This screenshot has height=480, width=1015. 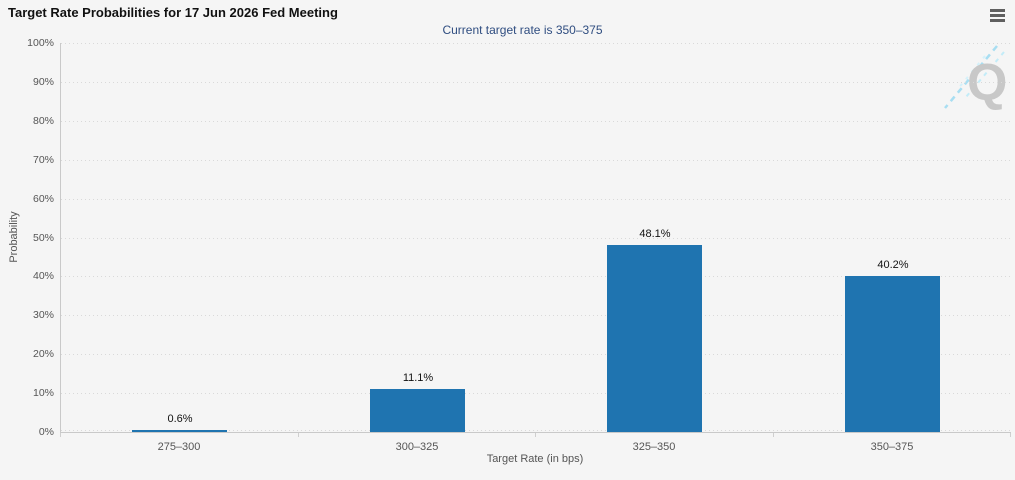 I want to click on context-menu-button, so click(x=997, y=15).